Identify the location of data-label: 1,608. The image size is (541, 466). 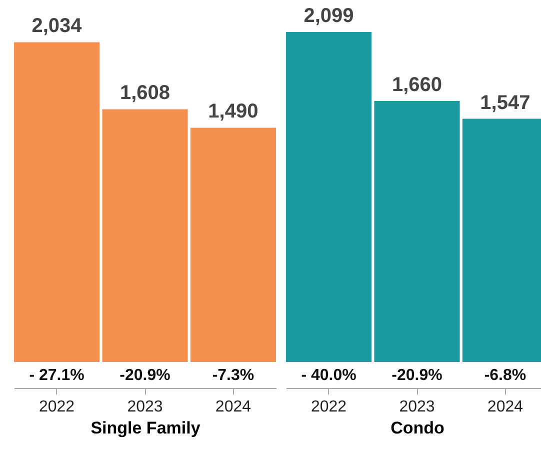
(145, 93).